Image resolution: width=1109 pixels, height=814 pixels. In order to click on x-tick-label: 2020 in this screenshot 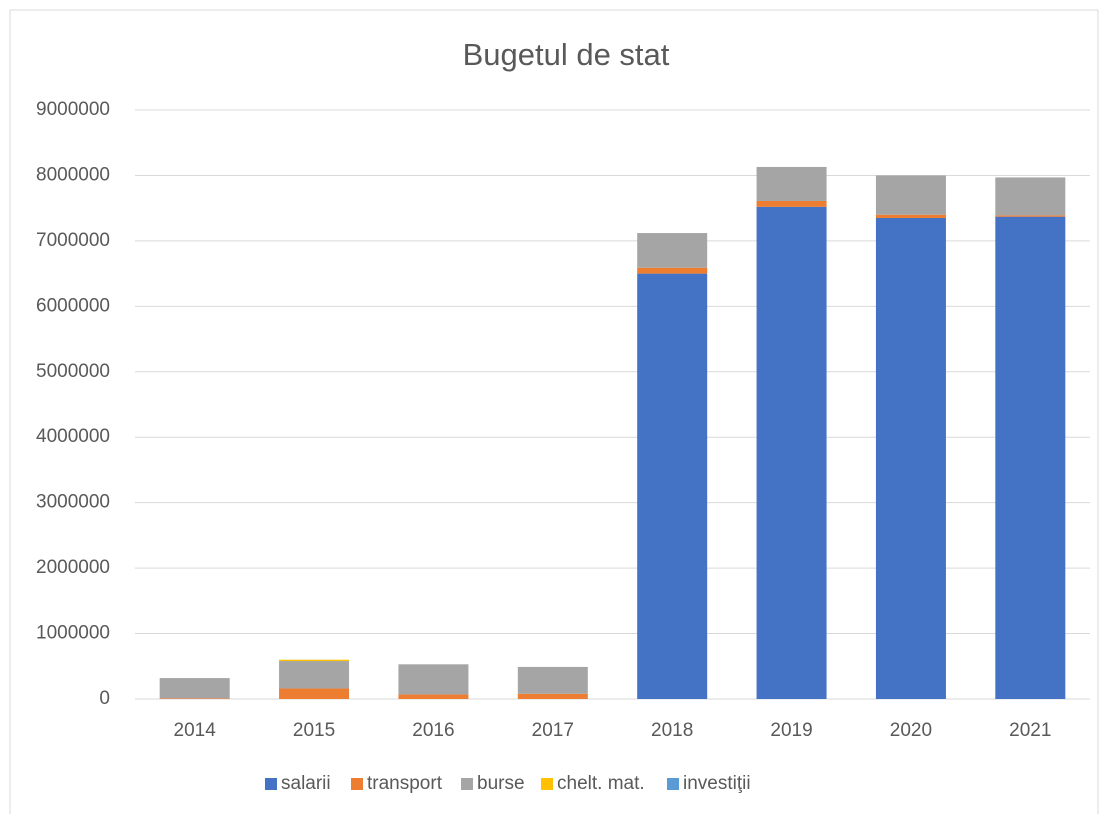, I will do `click(911, 730)`.